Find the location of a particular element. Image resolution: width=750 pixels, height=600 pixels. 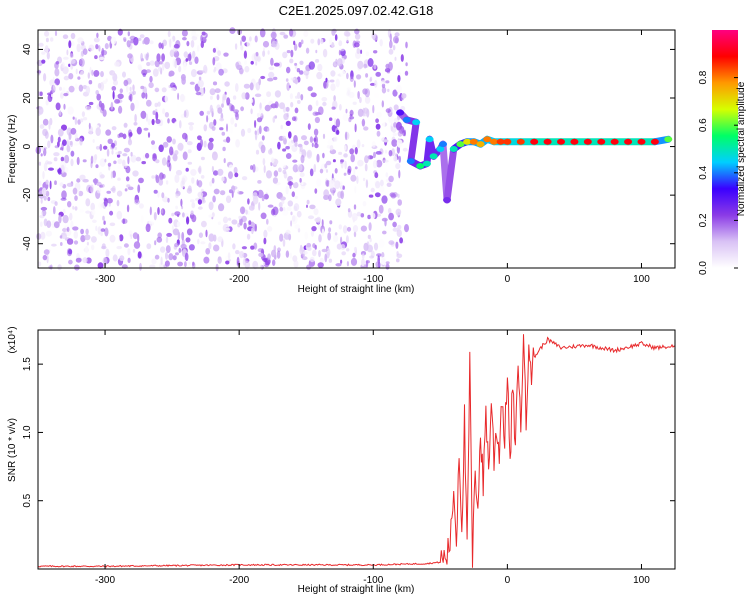

colorbar-label: Normalized spectral amplitude is located at coordinates (741, 148).